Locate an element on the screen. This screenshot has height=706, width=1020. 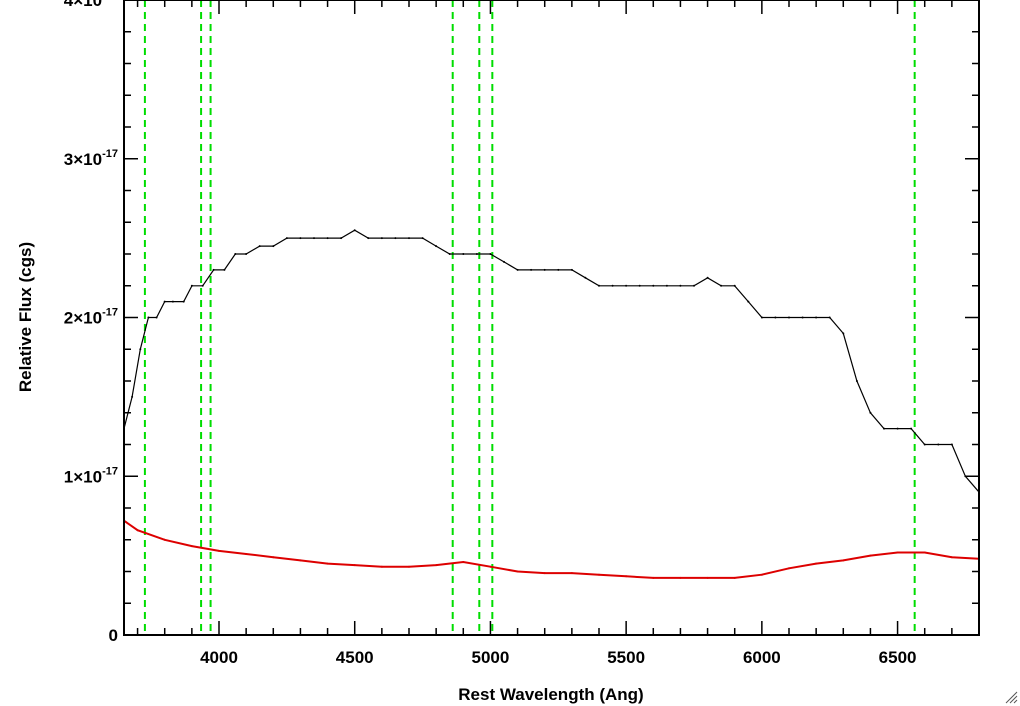
x-tick-label-6500: 6500 is located at coordinates (898, 657).